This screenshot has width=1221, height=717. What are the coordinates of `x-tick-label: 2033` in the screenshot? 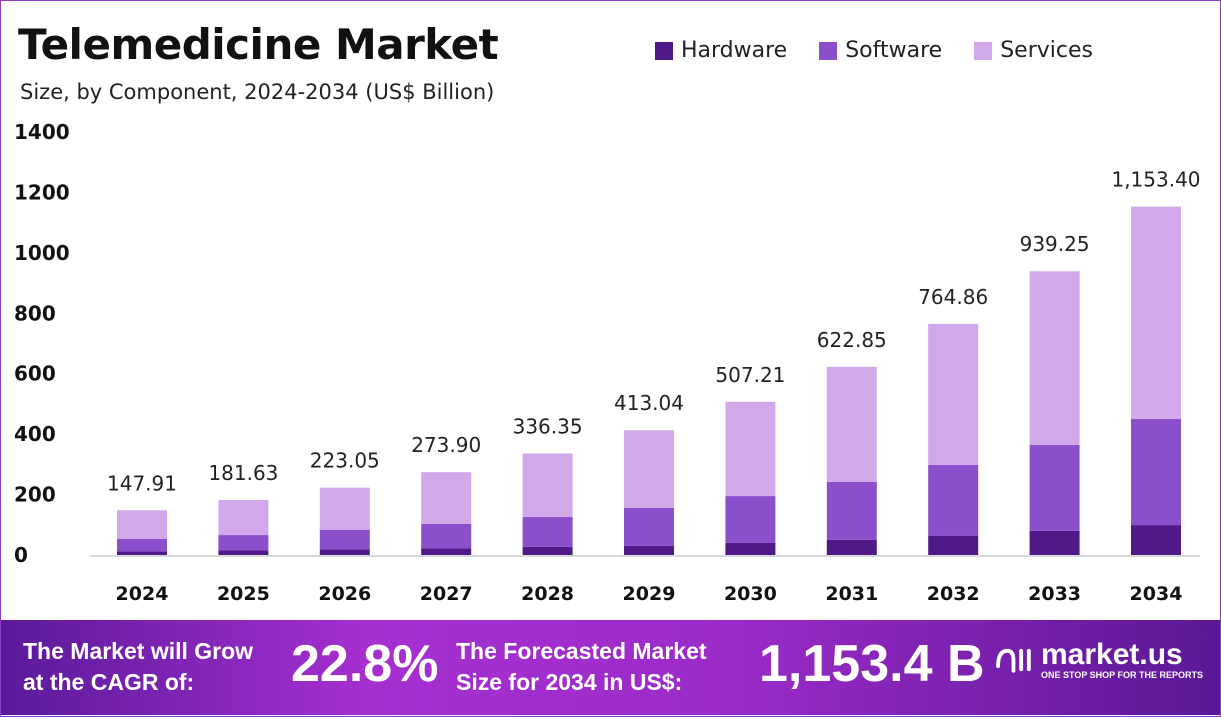 It's located at (1054, 594).